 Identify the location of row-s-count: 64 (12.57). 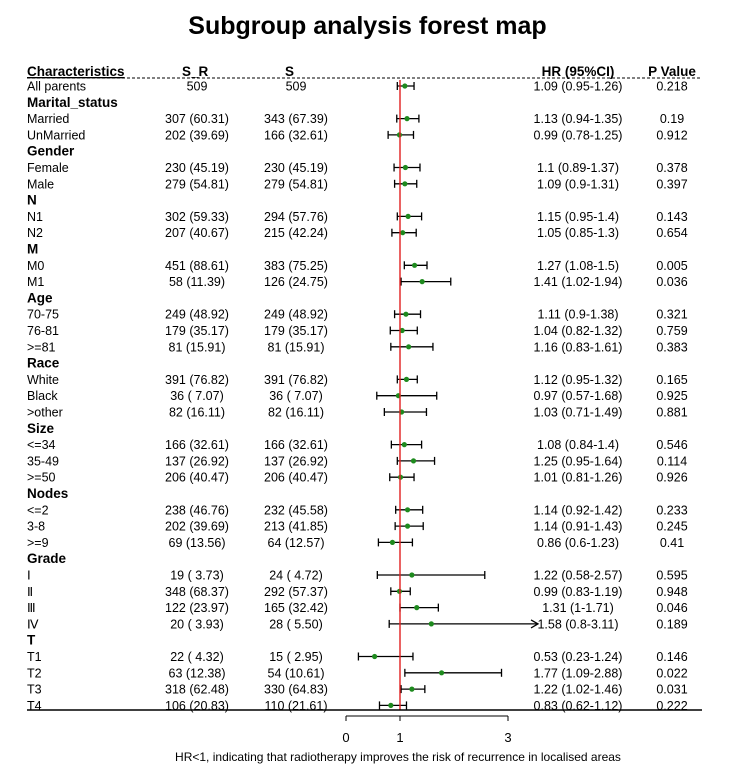
(296, 543).